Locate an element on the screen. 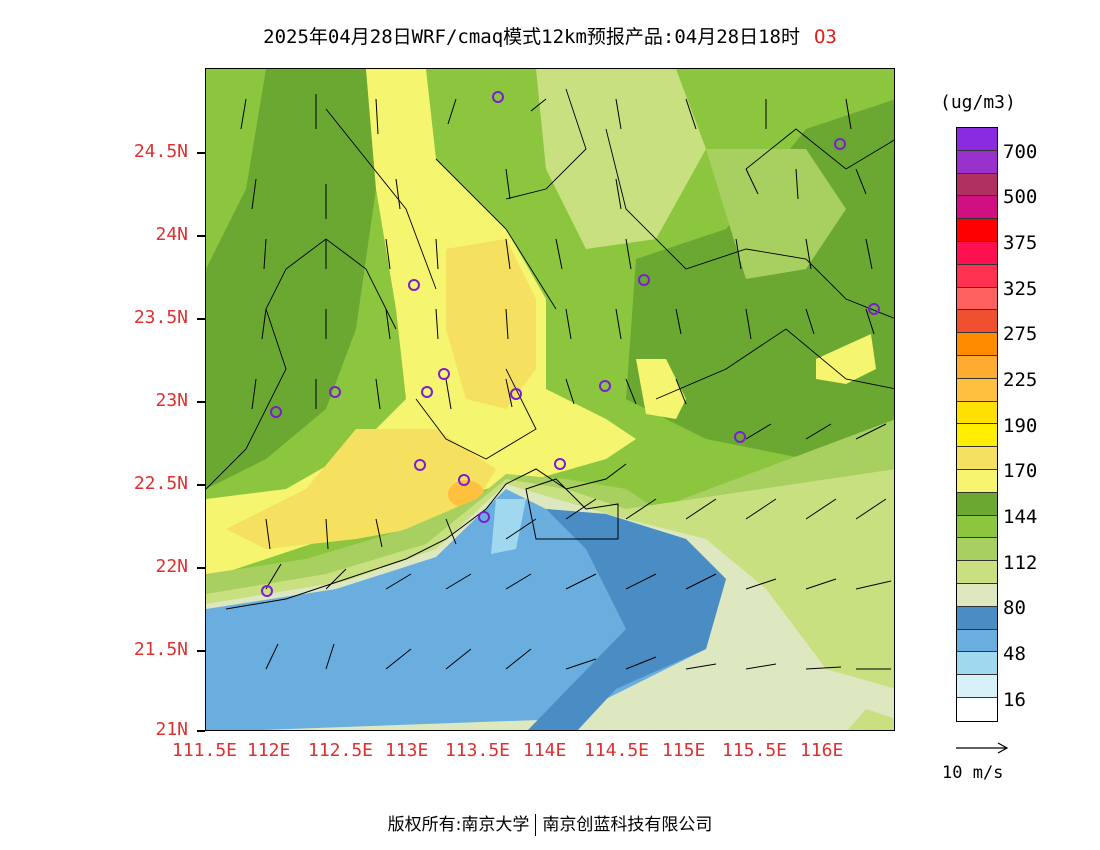 This screenshot has width=1100, height=850. legend-label: 325 is located at coordinates (1020, 289).